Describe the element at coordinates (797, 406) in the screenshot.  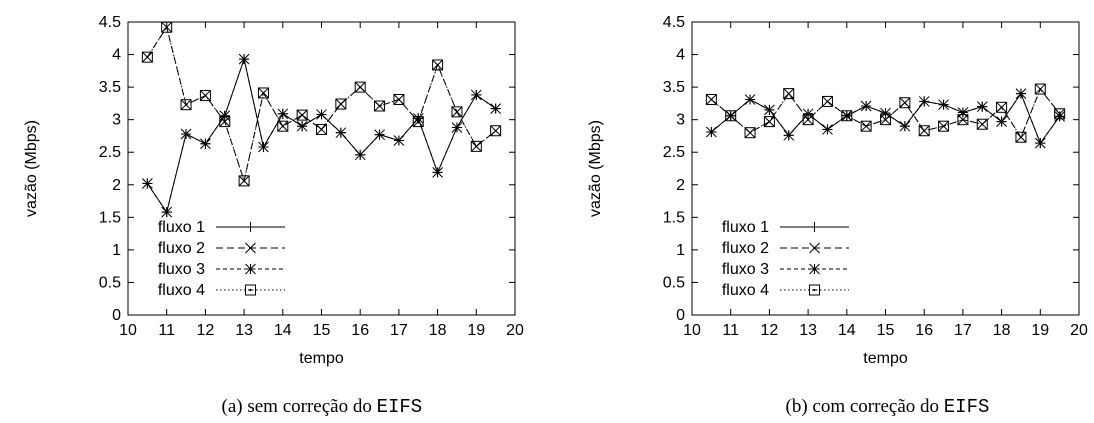
I see `caption-label: (b)` at that location.